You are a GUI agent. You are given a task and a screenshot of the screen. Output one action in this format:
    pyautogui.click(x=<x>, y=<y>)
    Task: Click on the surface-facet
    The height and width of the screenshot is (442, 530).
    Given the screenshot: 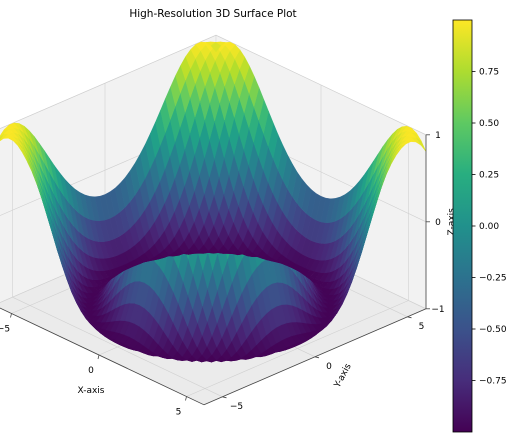 What is the action you would take?
    pyautogui.click(x=216, y=47)
    